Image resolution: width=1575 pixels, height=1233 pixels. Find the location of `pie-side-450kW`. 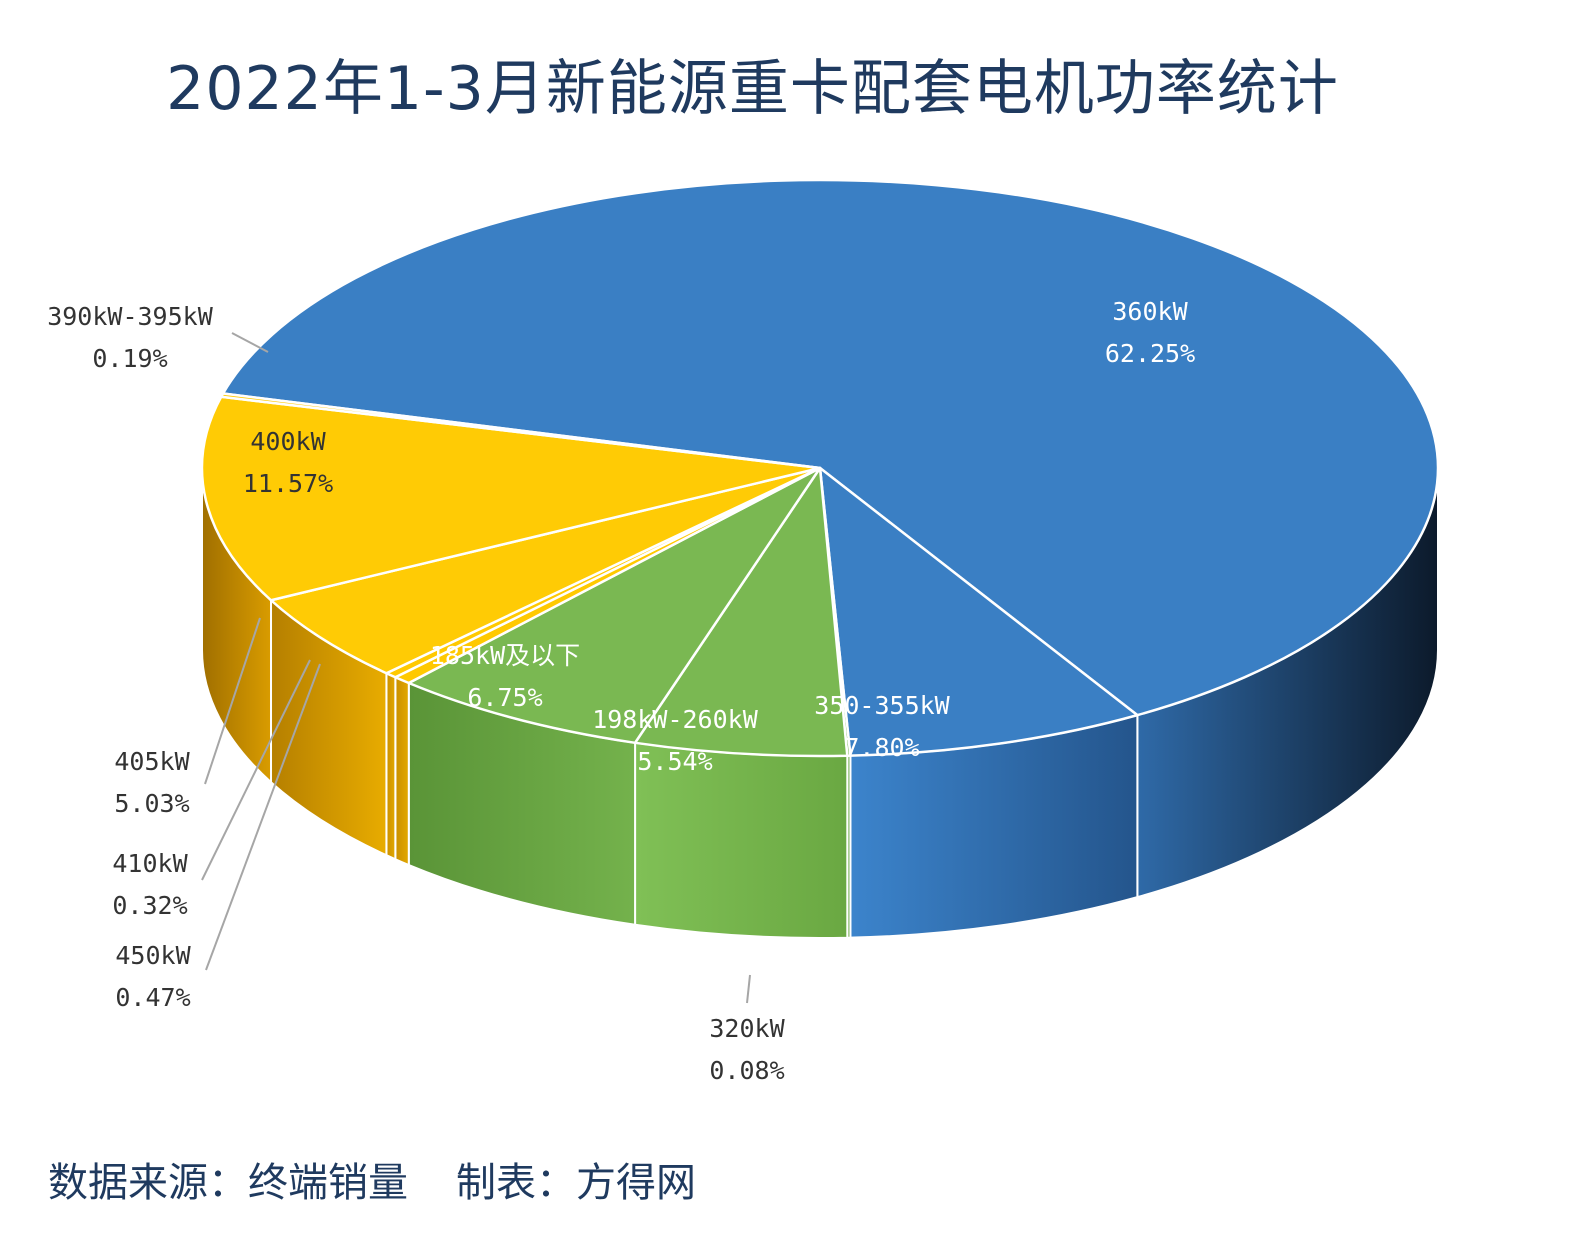

pie-side-450kW is located at coordinates (402, 771).